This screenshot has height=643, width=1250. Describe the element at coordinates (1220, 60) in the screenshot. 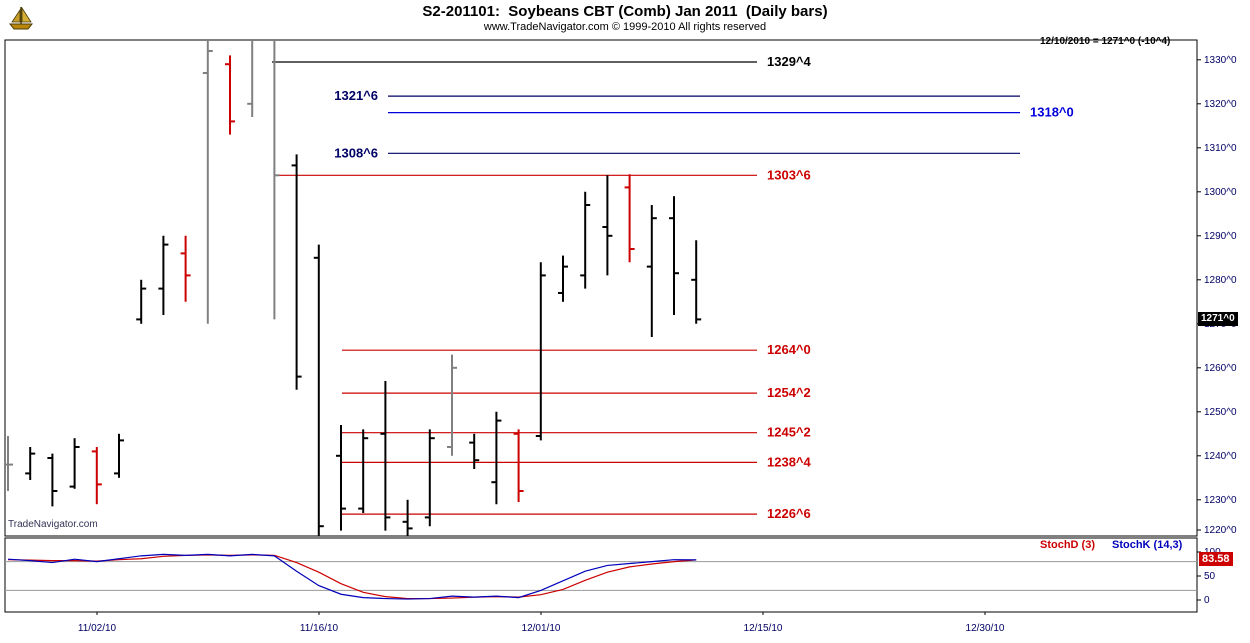

I see `price-axis-label: 1330^0` at that location.